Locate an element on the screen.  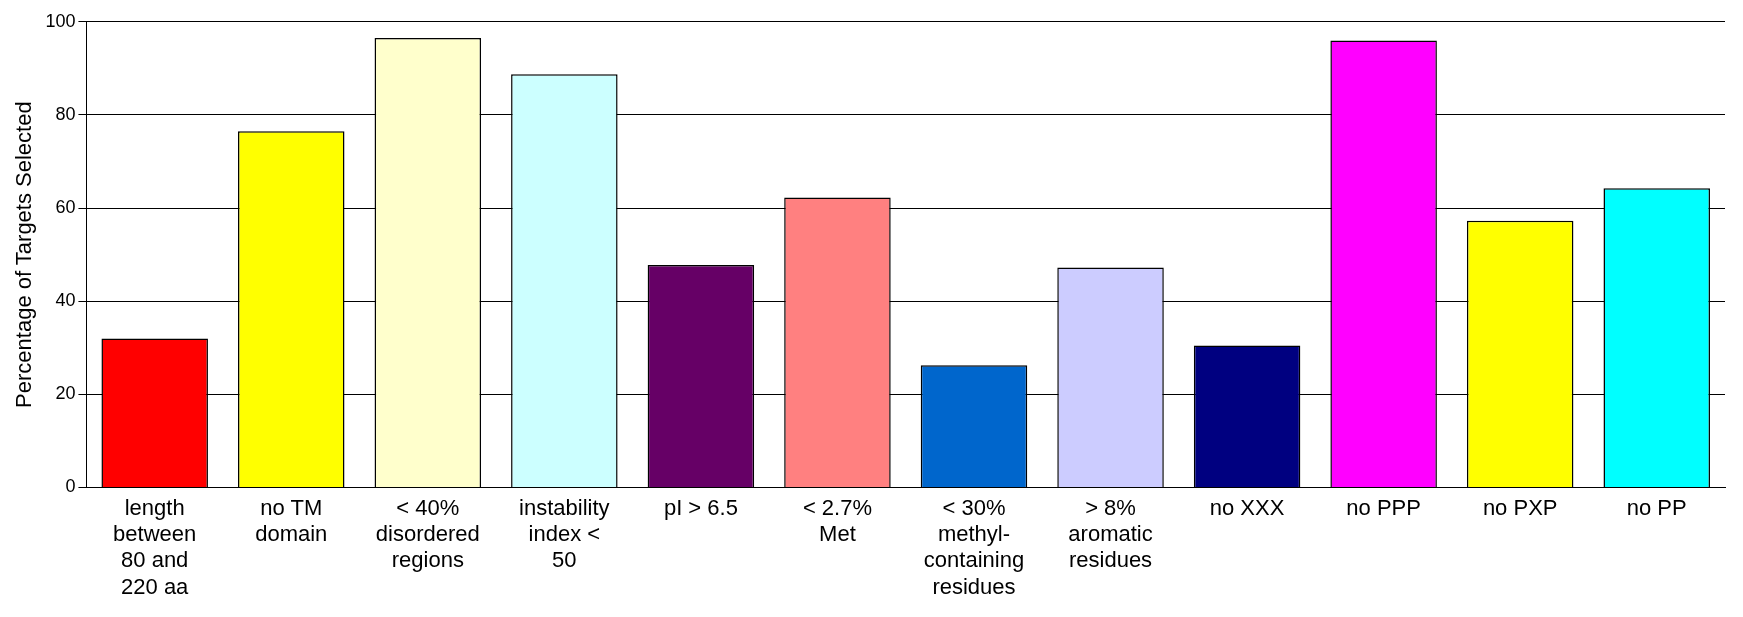
x-tick-label: > 8% aromatic residues is located at coordinates (1110, 533).